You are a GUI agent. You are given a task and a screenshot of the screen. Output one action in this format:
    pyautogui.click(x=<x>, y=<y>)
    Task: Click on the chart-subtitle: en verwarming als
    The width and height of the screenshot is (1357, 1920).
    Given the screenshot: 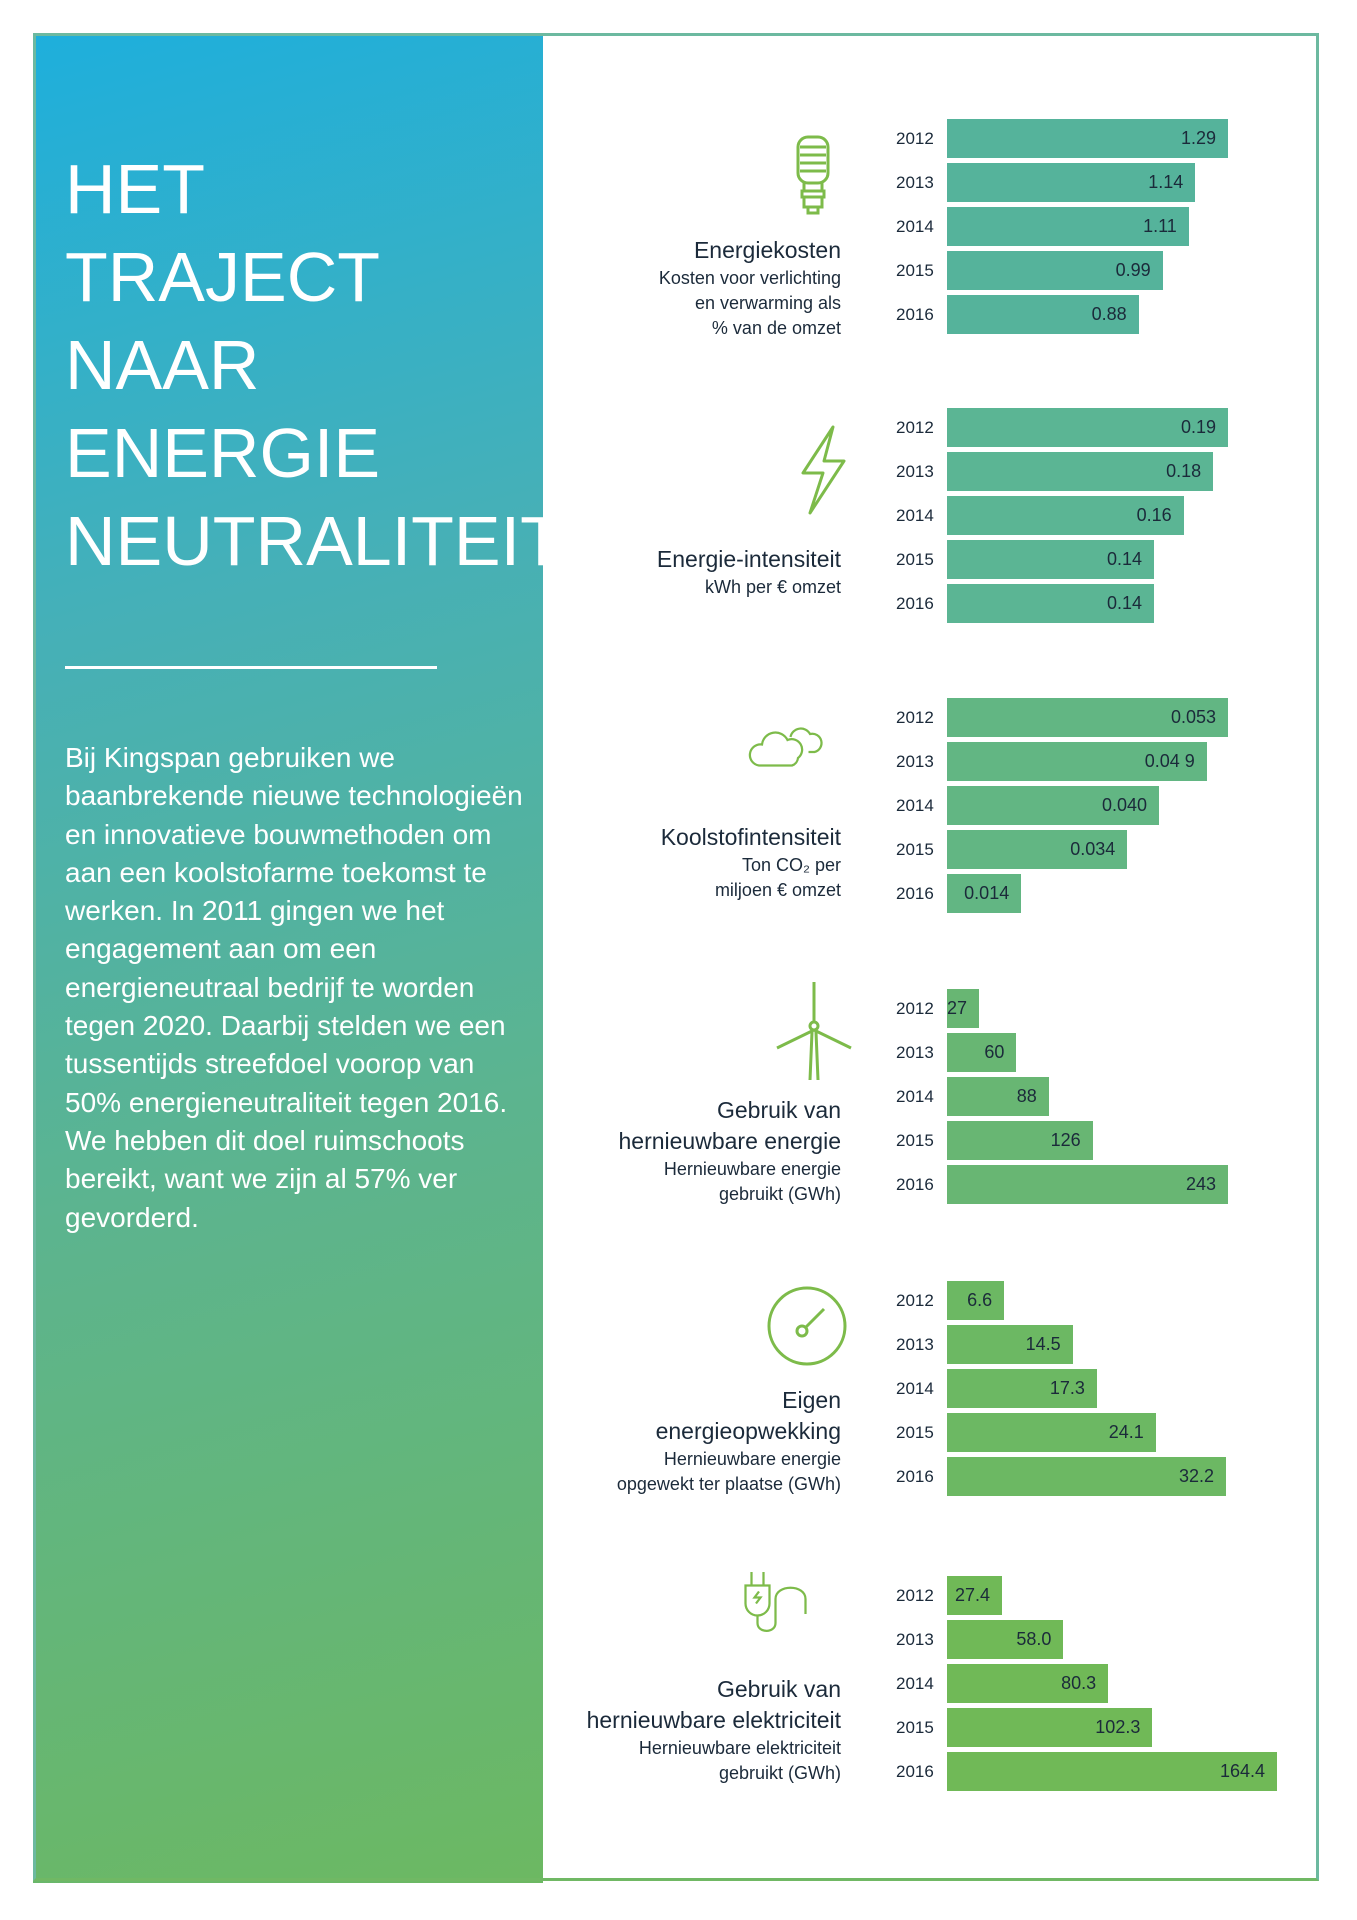 What is the action you would take?
    pyautogui.click(x=767, y=303)
    